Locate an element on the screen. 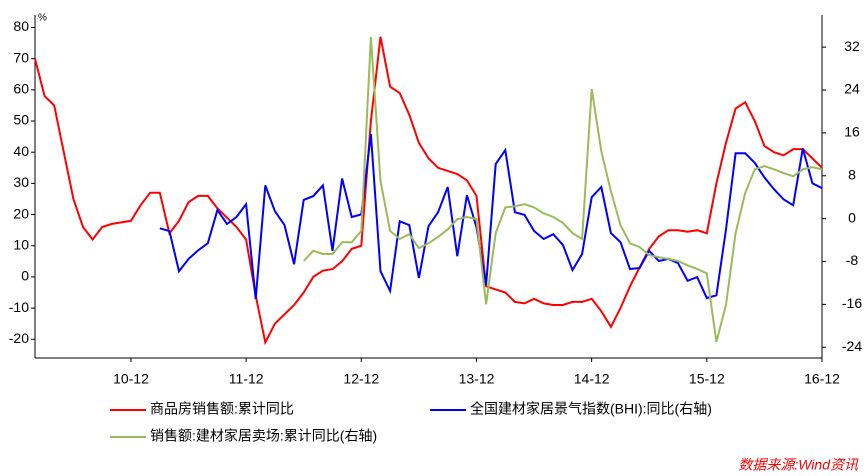  y-tick-label: 60 is located at coordinates (21, 89).